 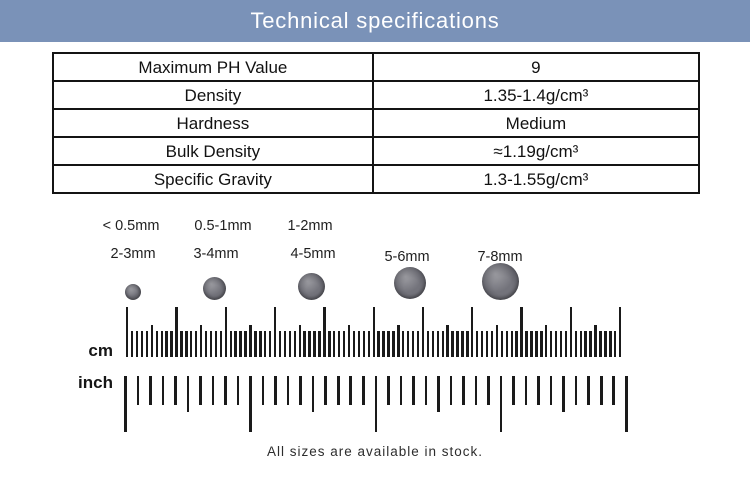 I want to click on value-cell: 9, so click(x=536, y=67).